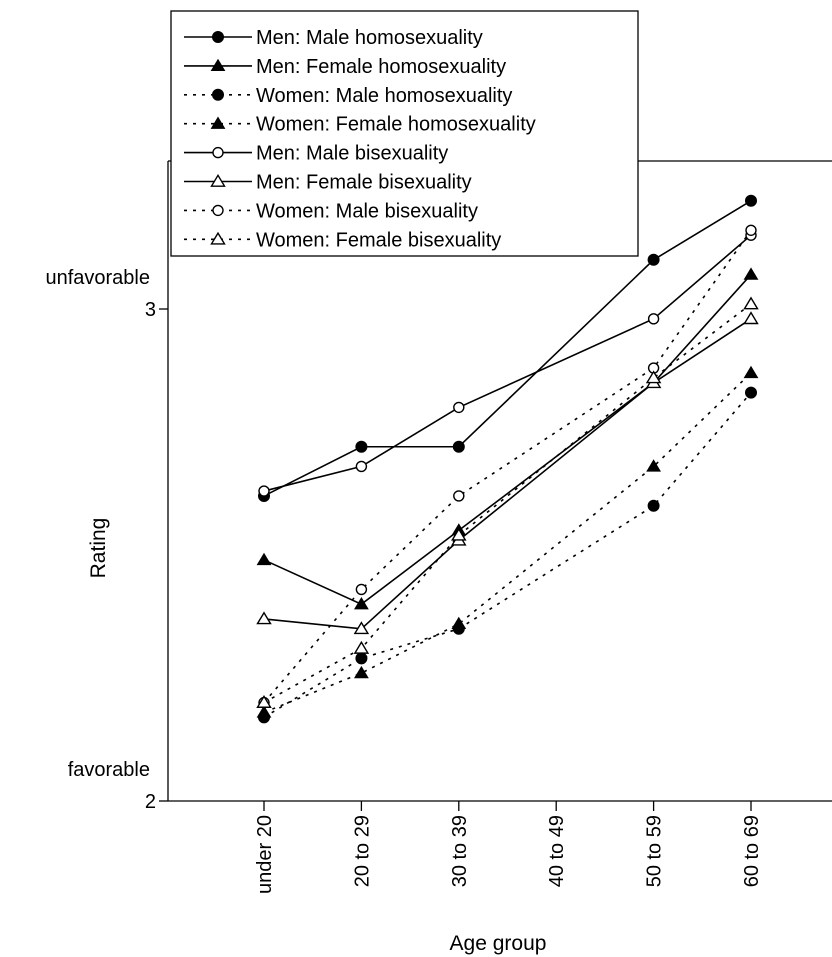 This screenshot has height=957, width=832. Describe the element at coordinates (109, 770) in the screenshot. I see `y-annotation-label: favorable` at that location.